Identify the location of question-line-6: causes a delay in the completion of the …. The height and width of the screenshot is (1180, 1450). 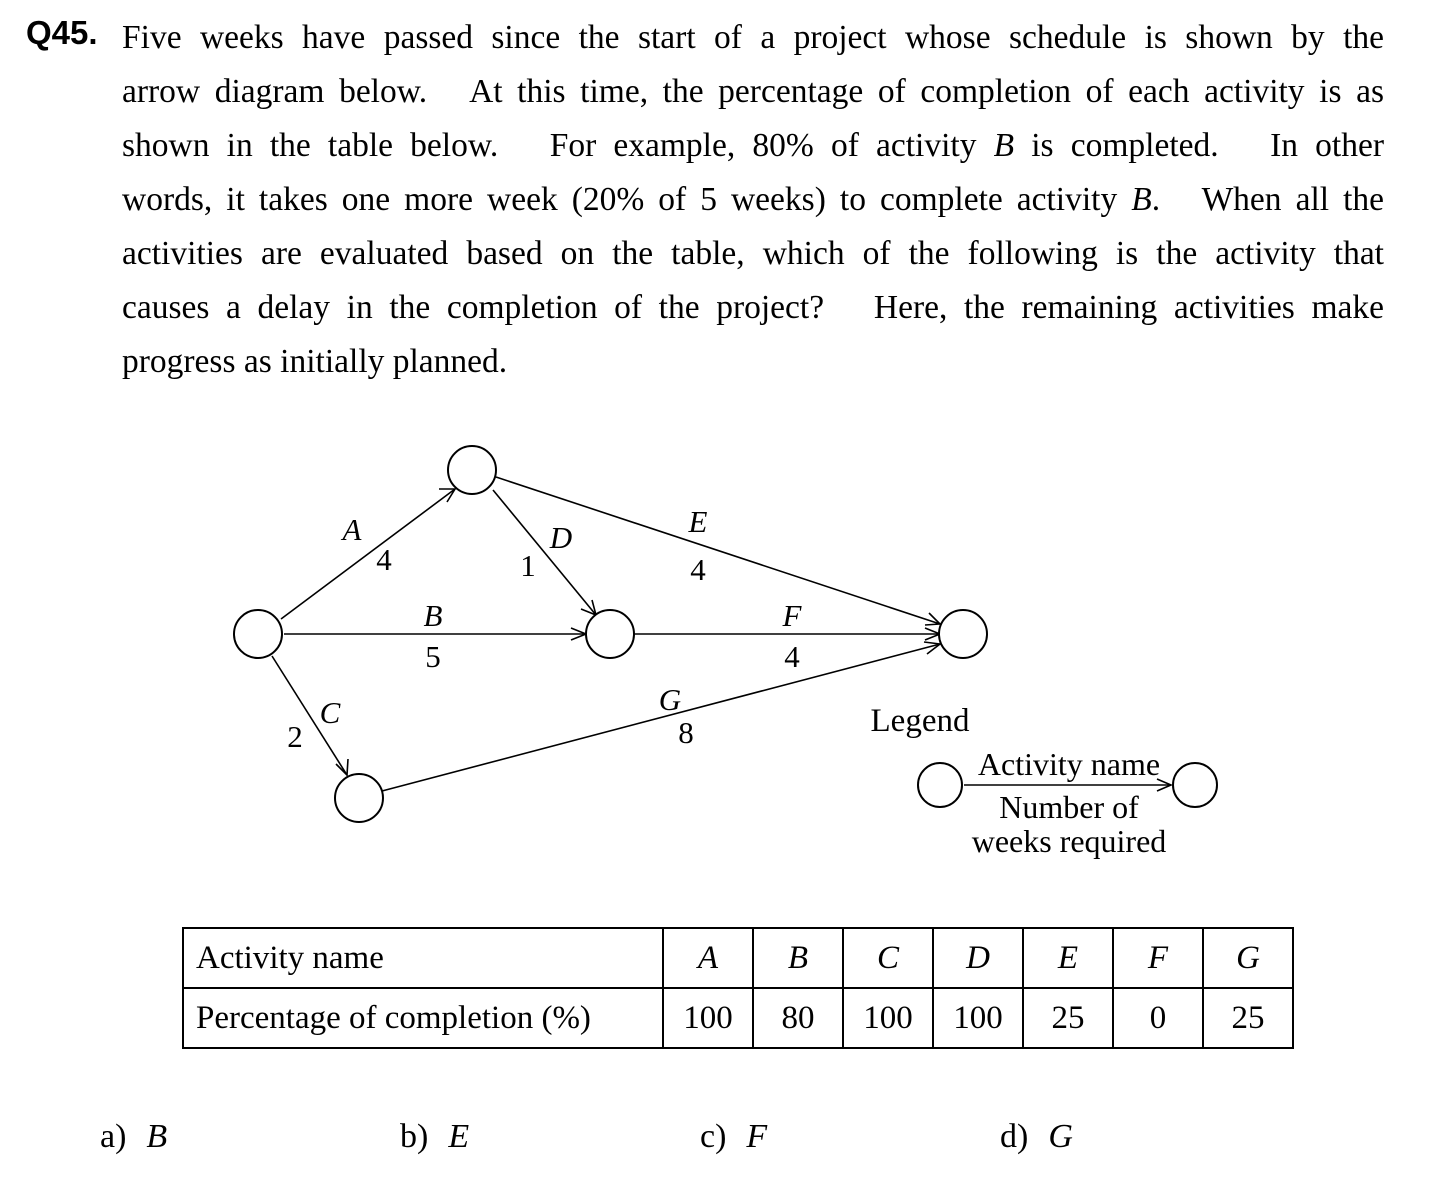
(753, 307).